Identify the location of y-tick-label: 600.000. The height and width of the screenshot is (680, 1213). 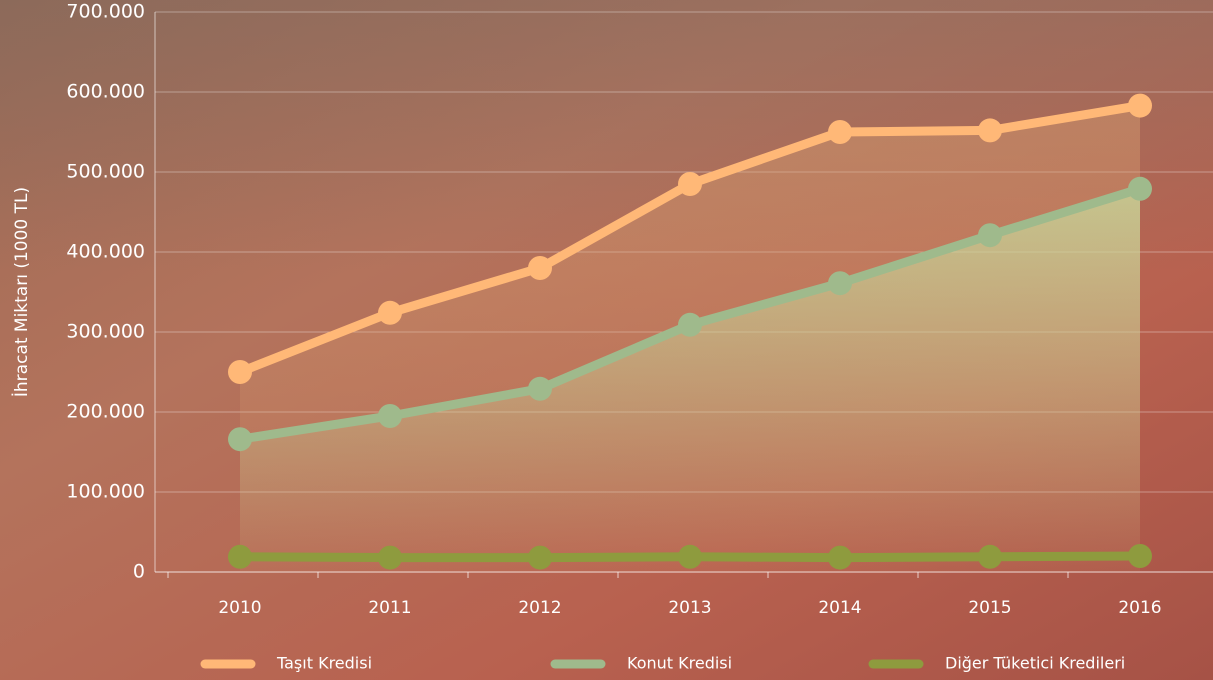
(105, 92).